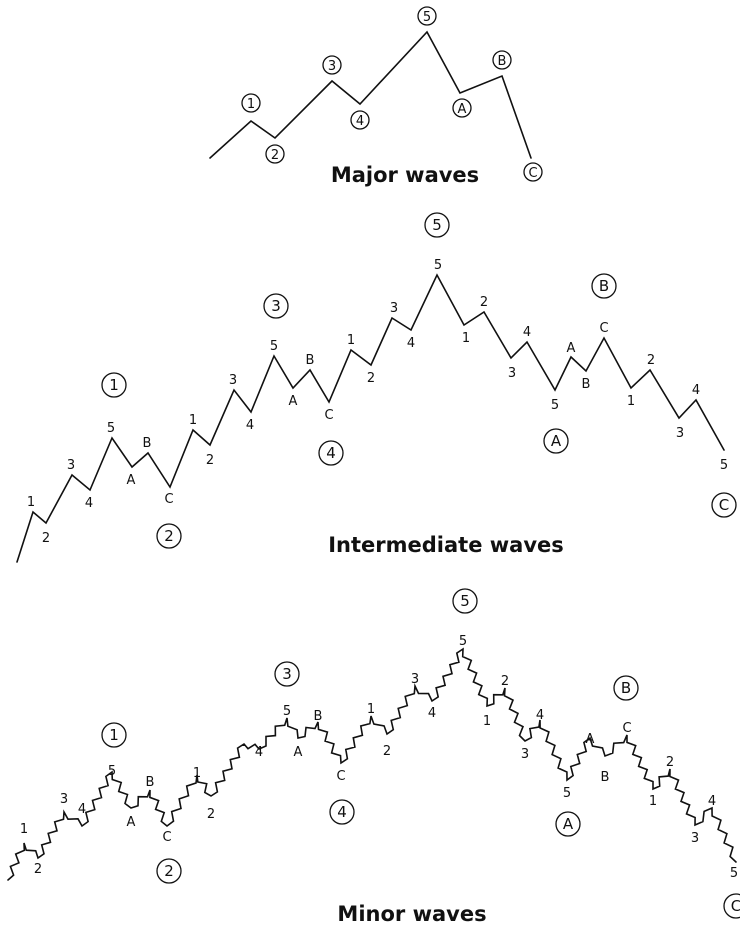  I want to click on intermediate-circled-1: 1, so click(114, 385).